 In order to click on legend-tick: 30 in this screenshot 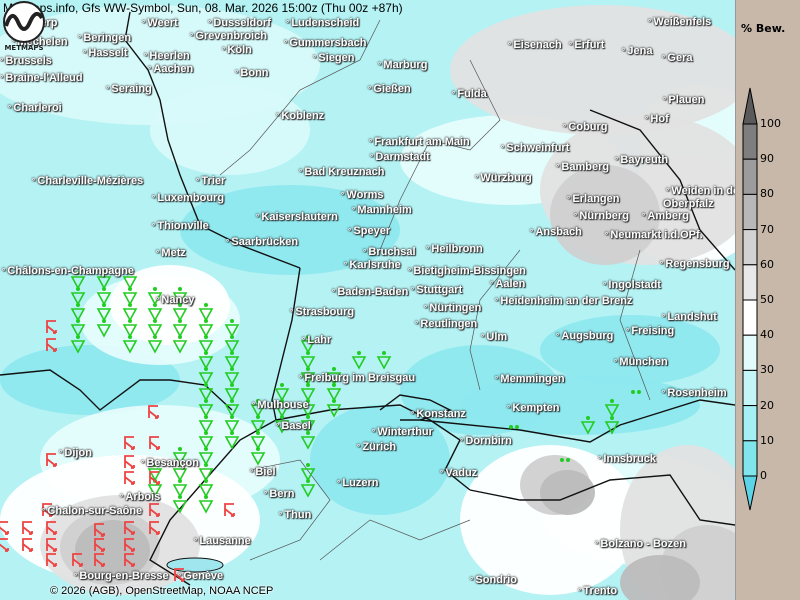, I will do `click(767, 370)`.